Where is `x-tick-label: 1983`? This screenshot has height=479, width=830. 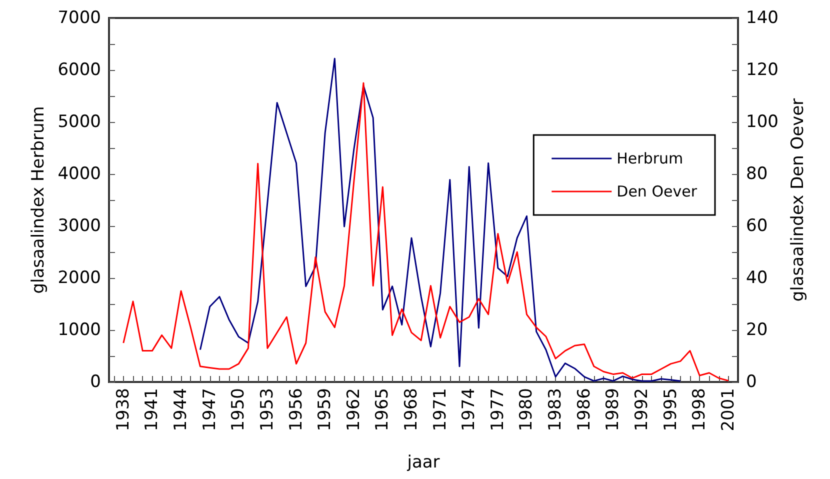
x-tick-label: 1983 is located at coordinates (556, 410).